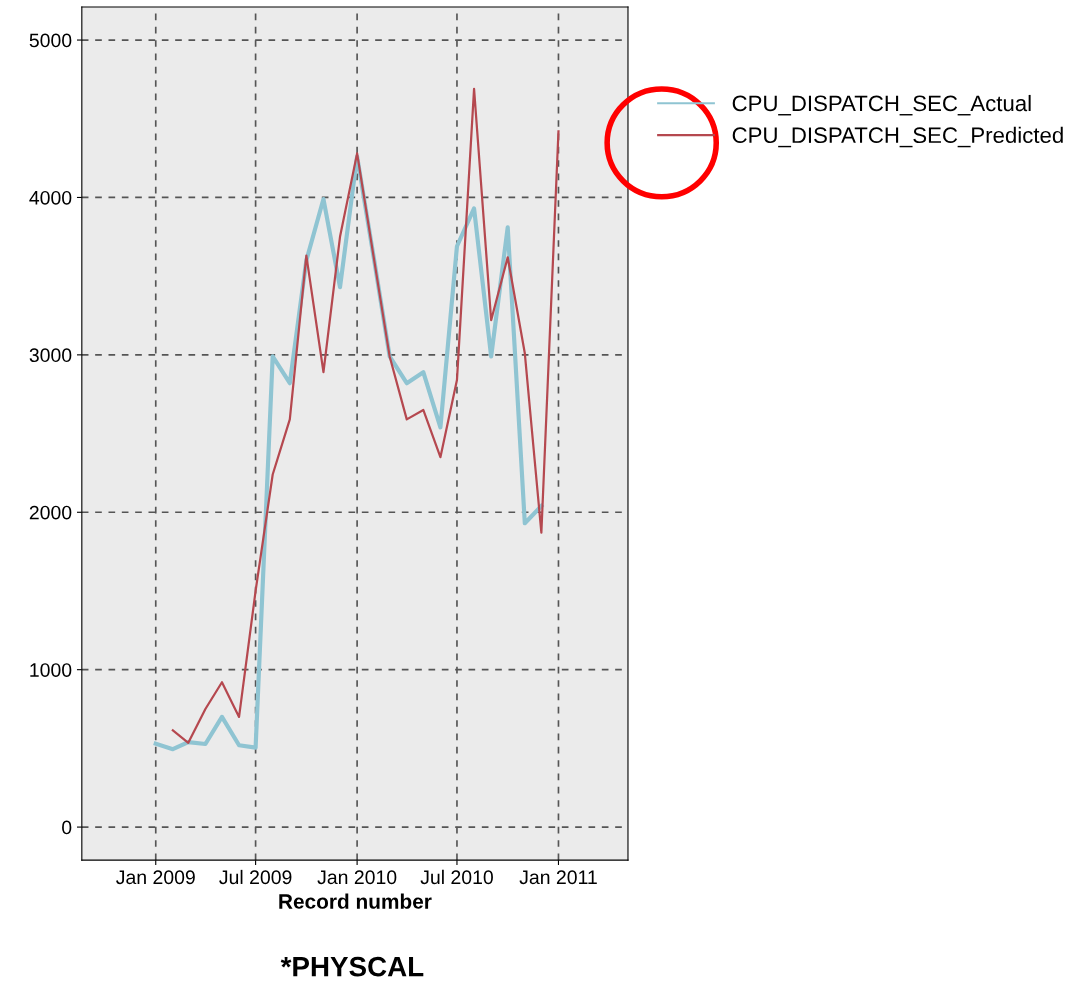 This screenshot has width=1091, height=999. Describe the element at coordinates (897, 137) in the screenshot. I see `legend-label: CPU_DISPATCH_SEC_Predicted` at that location.